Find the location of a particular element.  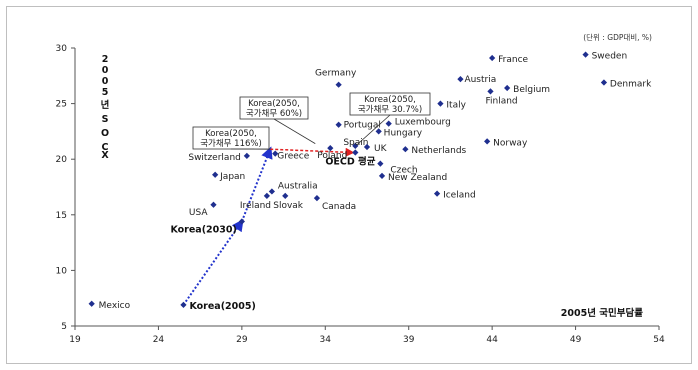

point-korea-2030 is located at coordinates (241, 221).